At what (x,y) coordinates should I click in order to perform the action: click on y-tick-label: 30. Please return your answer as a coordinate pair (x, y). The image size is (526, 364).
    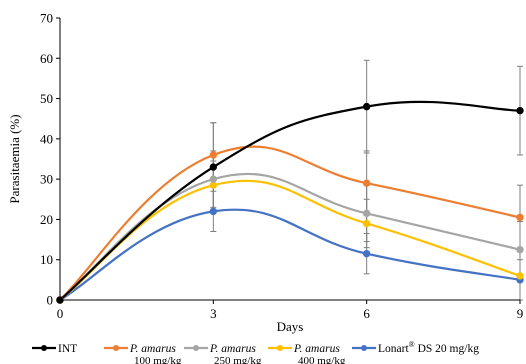
    Looking at the image, I should click on (46, 179).